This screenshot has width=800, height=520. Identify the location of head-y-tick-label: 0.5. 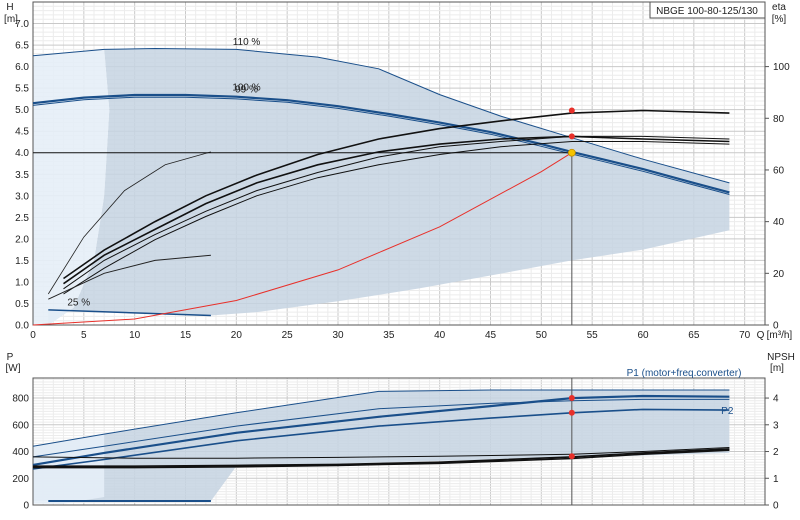
(22, 304).